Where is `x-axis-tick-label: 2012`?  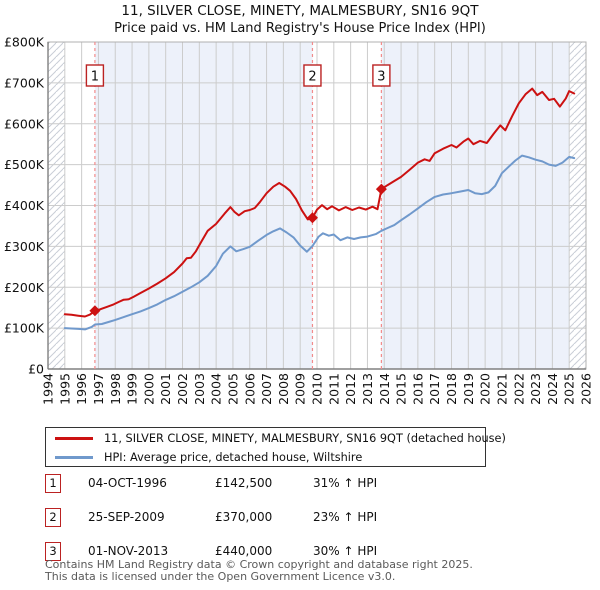
x-axis-tick-label: 2012 is located at coordinates (350, 389).